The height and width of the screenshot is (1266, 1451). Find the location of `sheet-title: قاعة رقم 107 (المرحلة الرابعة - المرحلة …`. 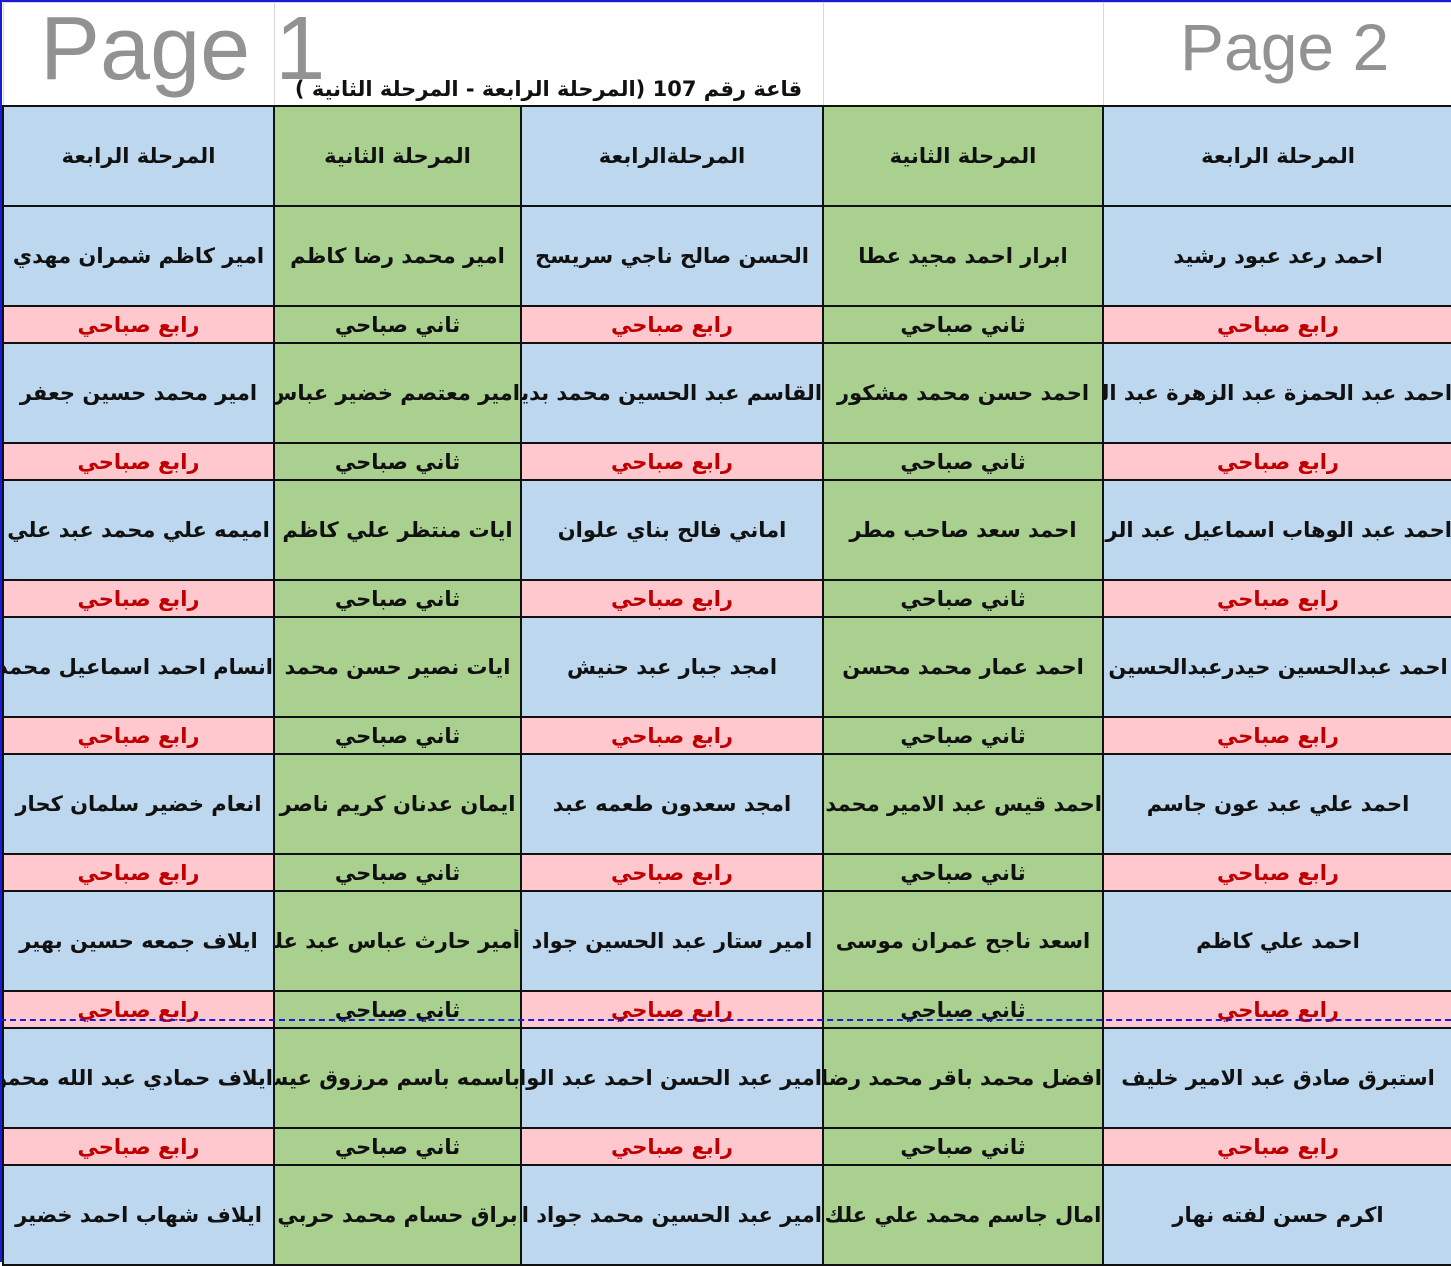

sheet-title: قاعة رقم 107 (المرحلة الرابعة - المرحلة … is located at coordinates (548, 54).